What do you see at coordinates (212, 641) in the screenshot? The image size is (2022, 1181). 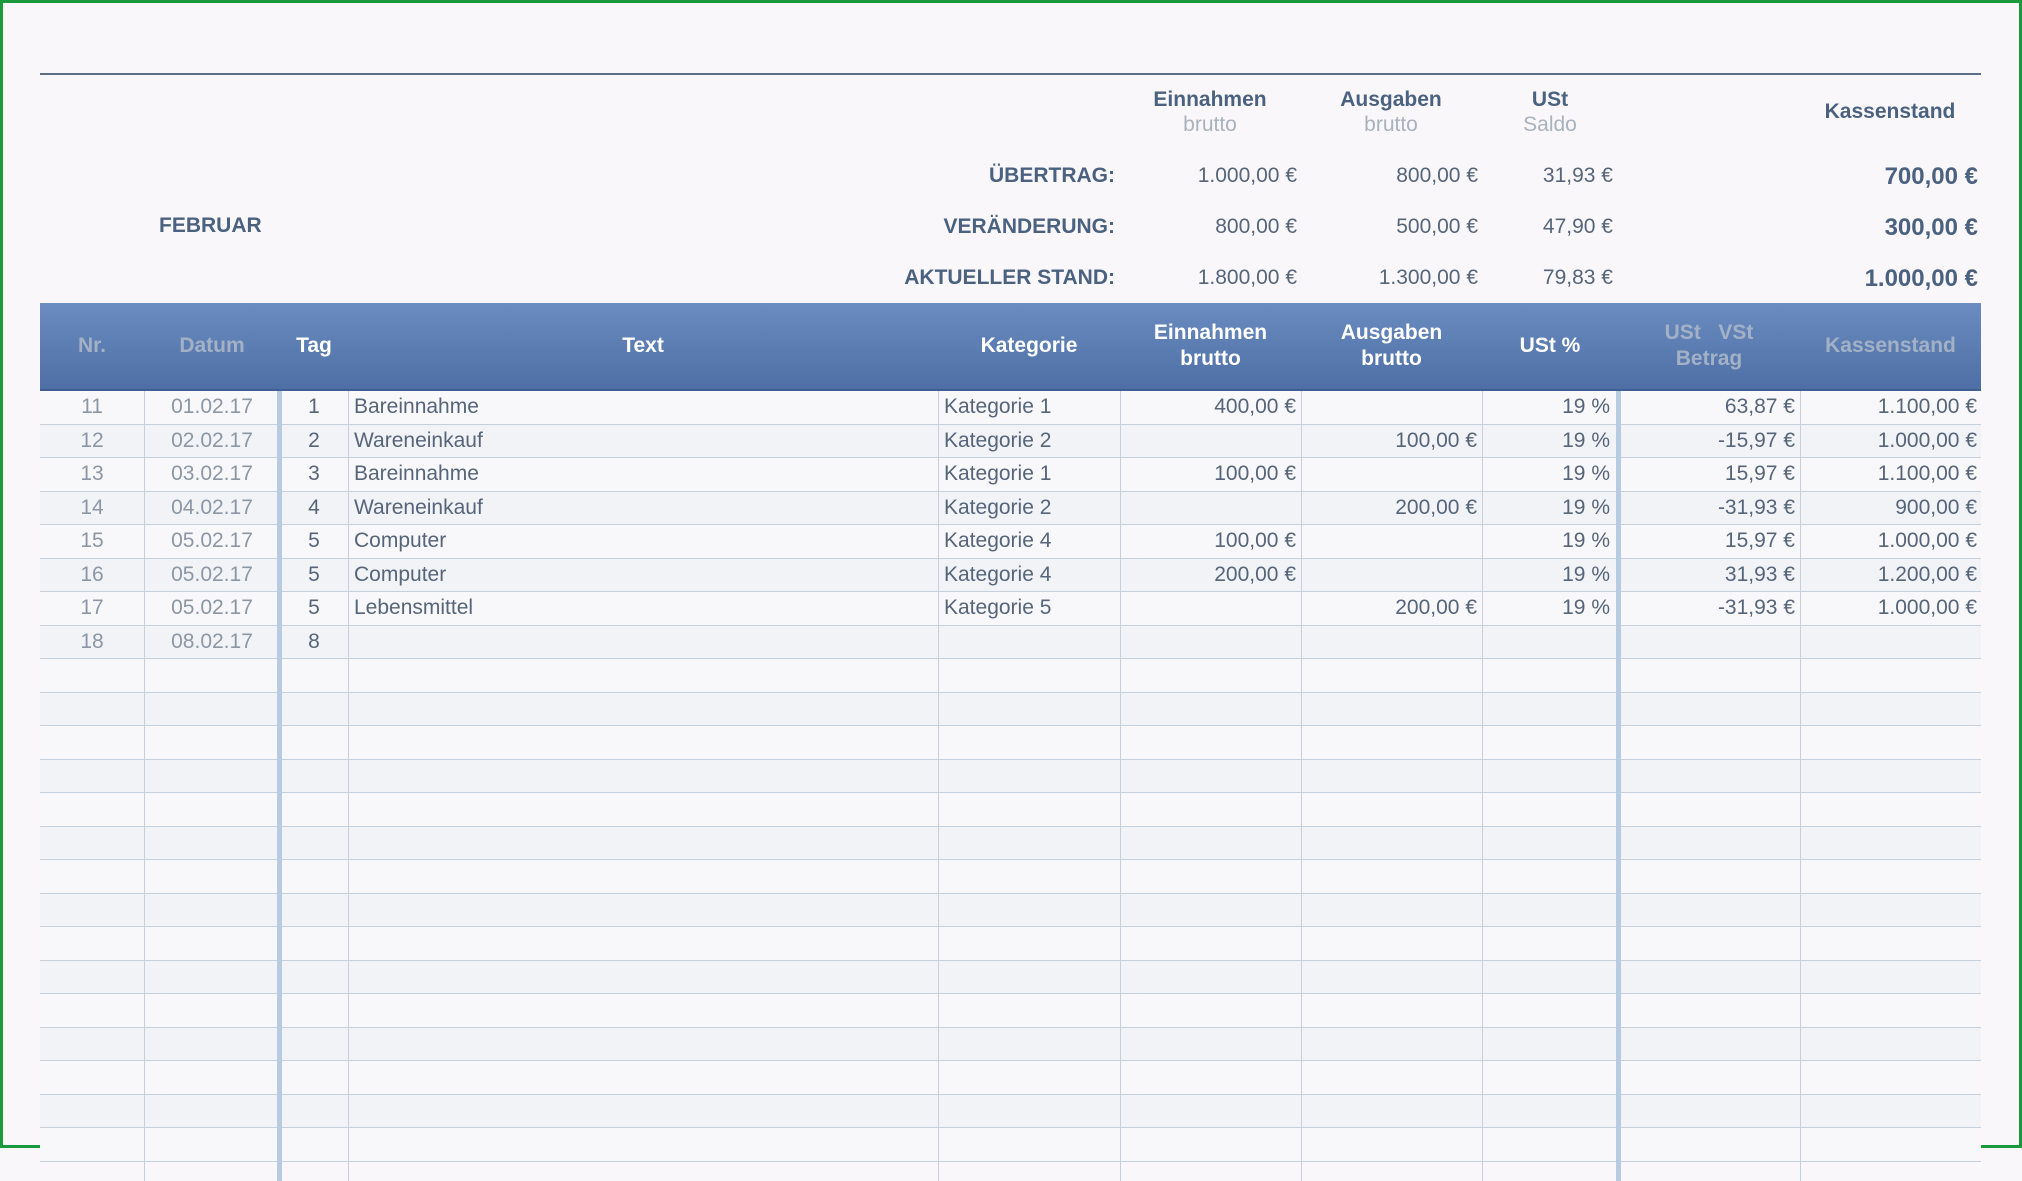 I see `cell-datum: 08.02.17` at bounding box center [212, 641].